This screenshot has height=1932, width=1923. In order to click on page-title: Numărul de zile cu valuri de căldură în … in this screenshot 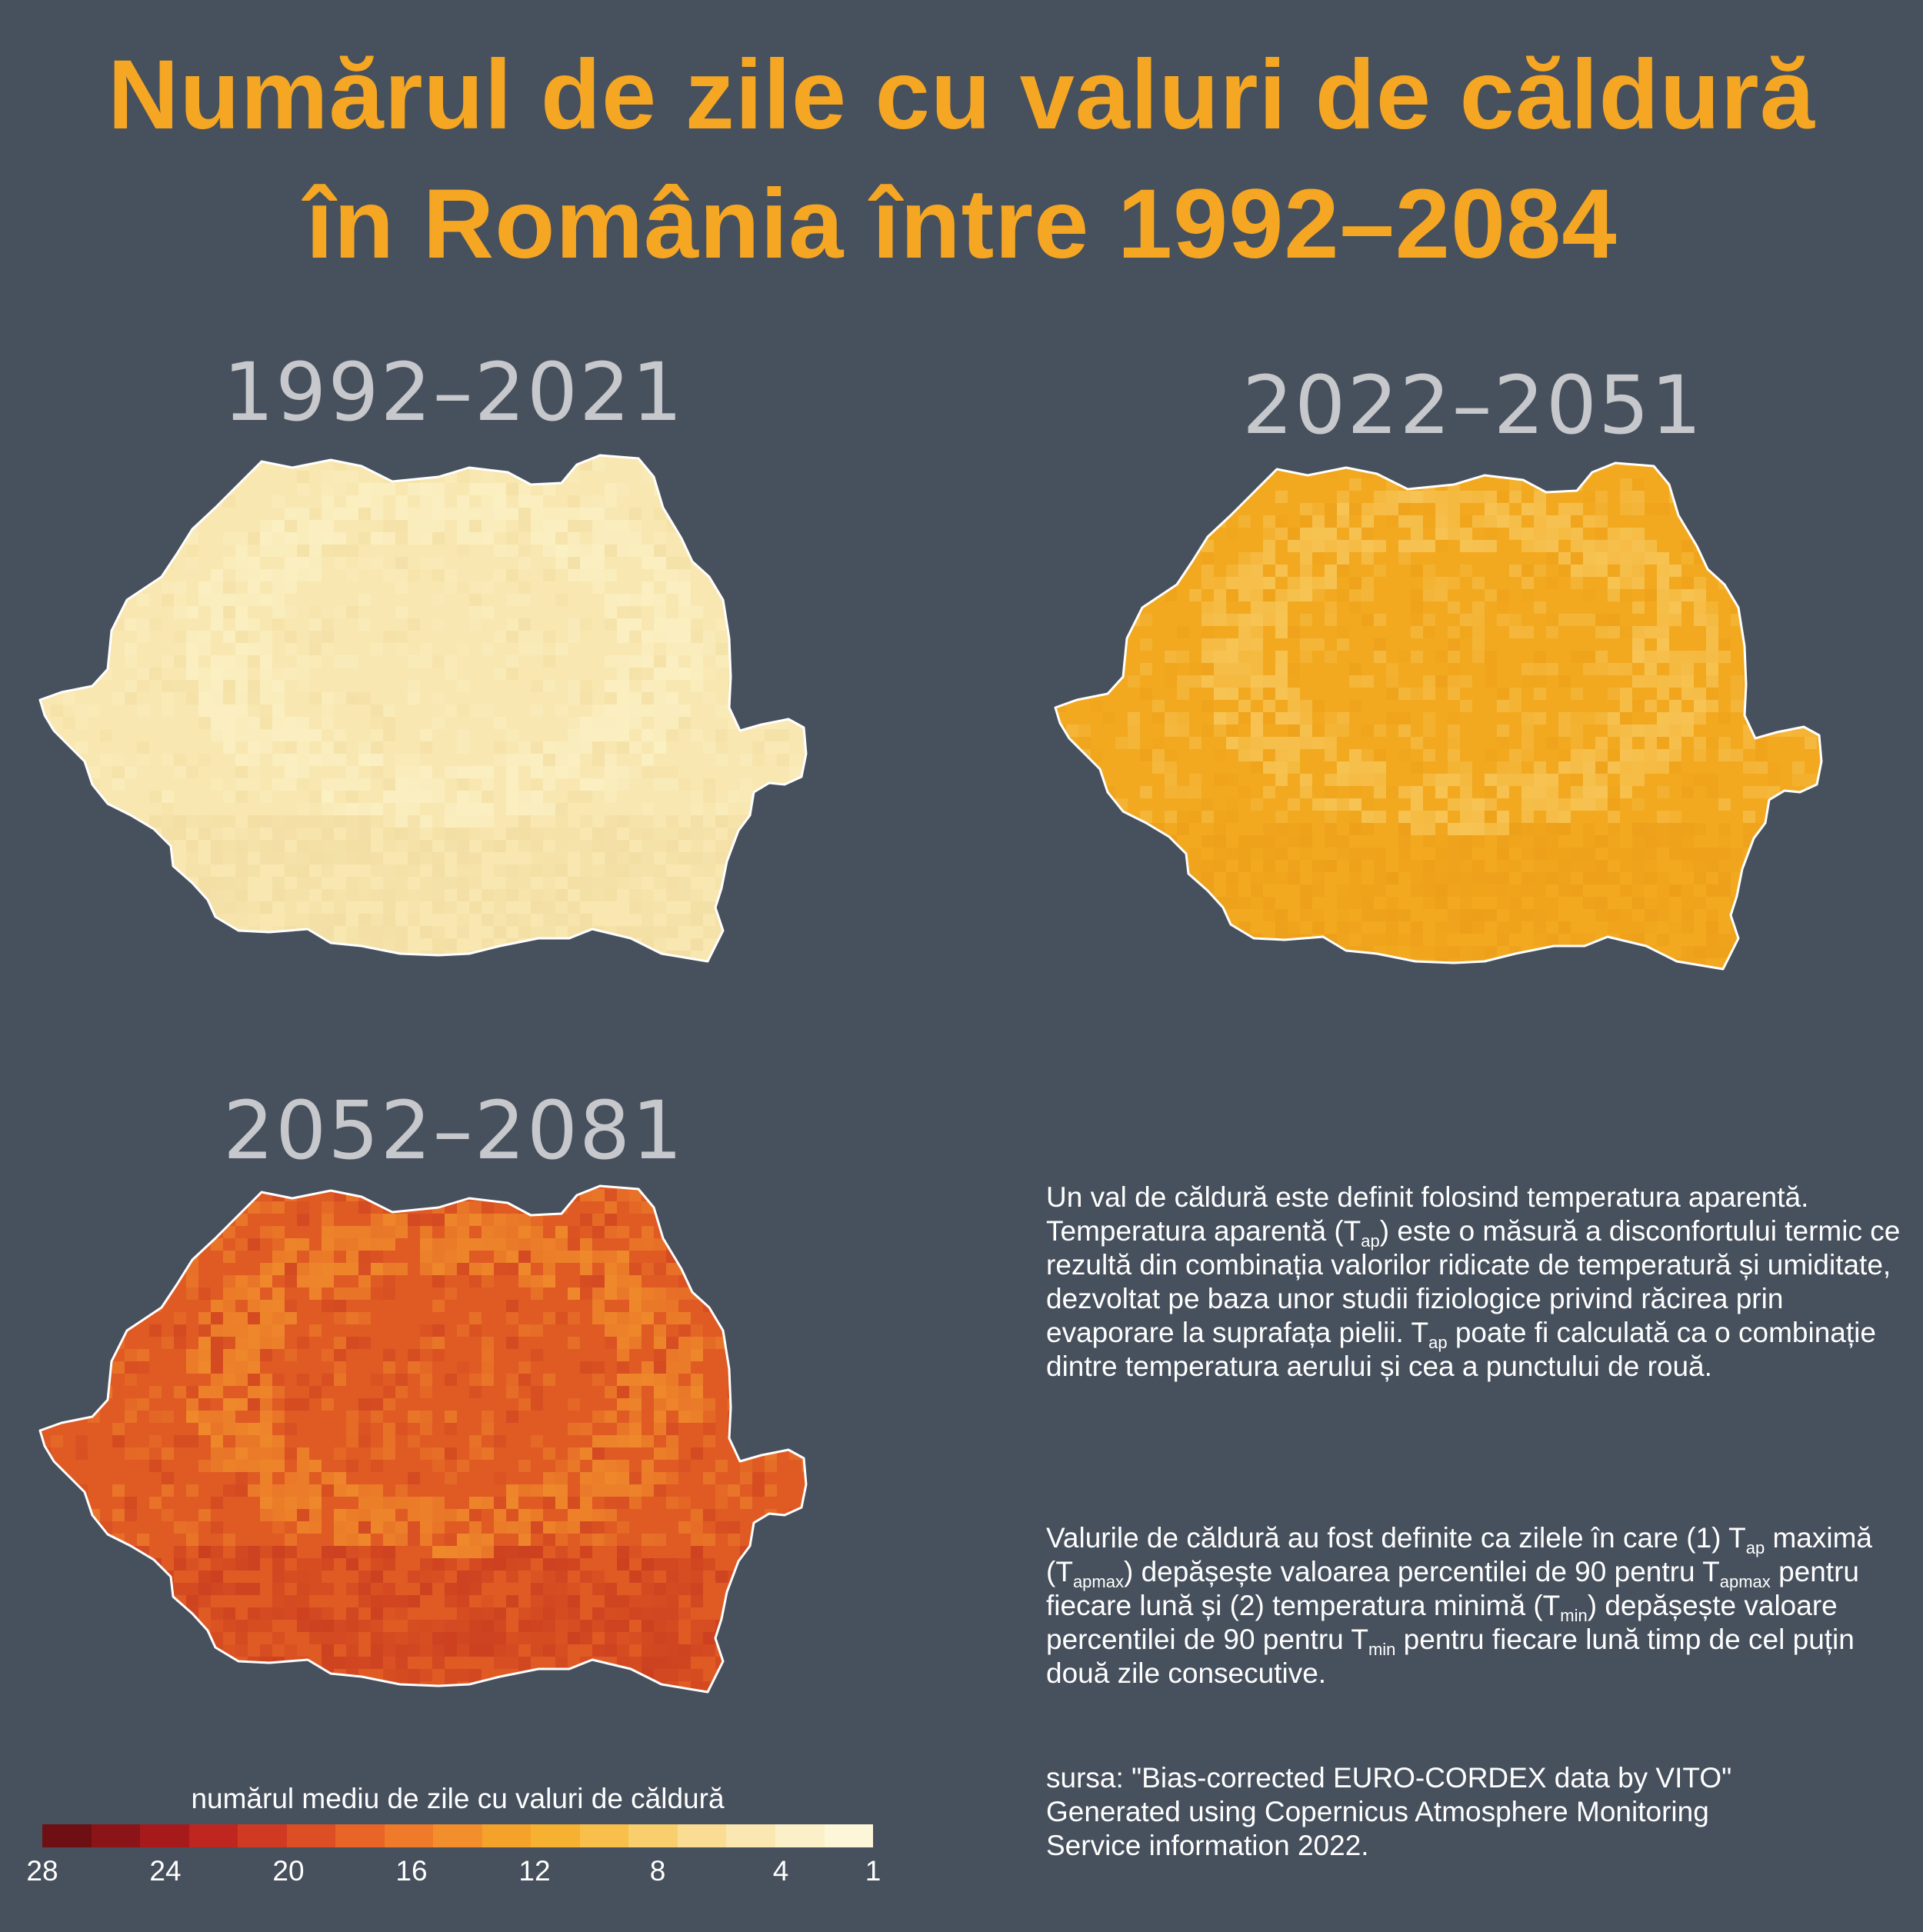, I will do `click(961, 160)`.